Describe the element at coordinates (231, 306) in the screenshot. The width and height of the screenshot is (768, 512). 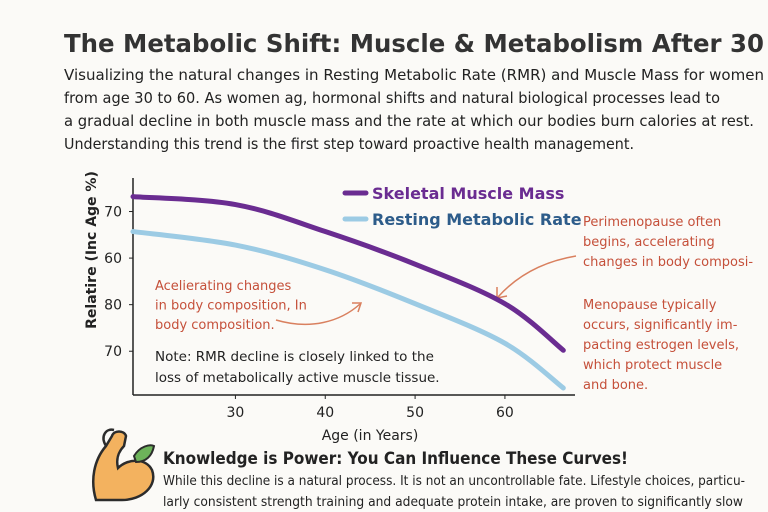
I see `annotation: in body composition, In` at that location.